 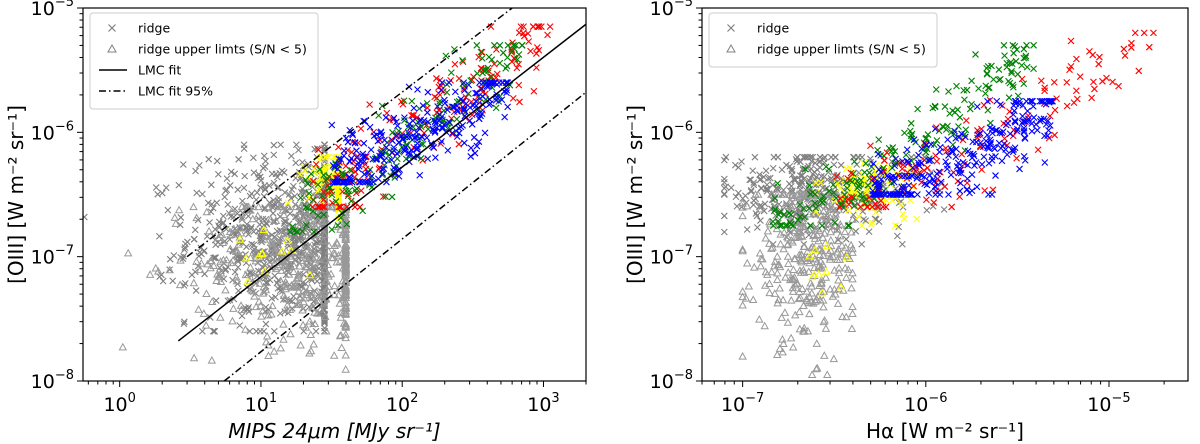 I want to click on cluster-blue, so click(x=962, y=147).